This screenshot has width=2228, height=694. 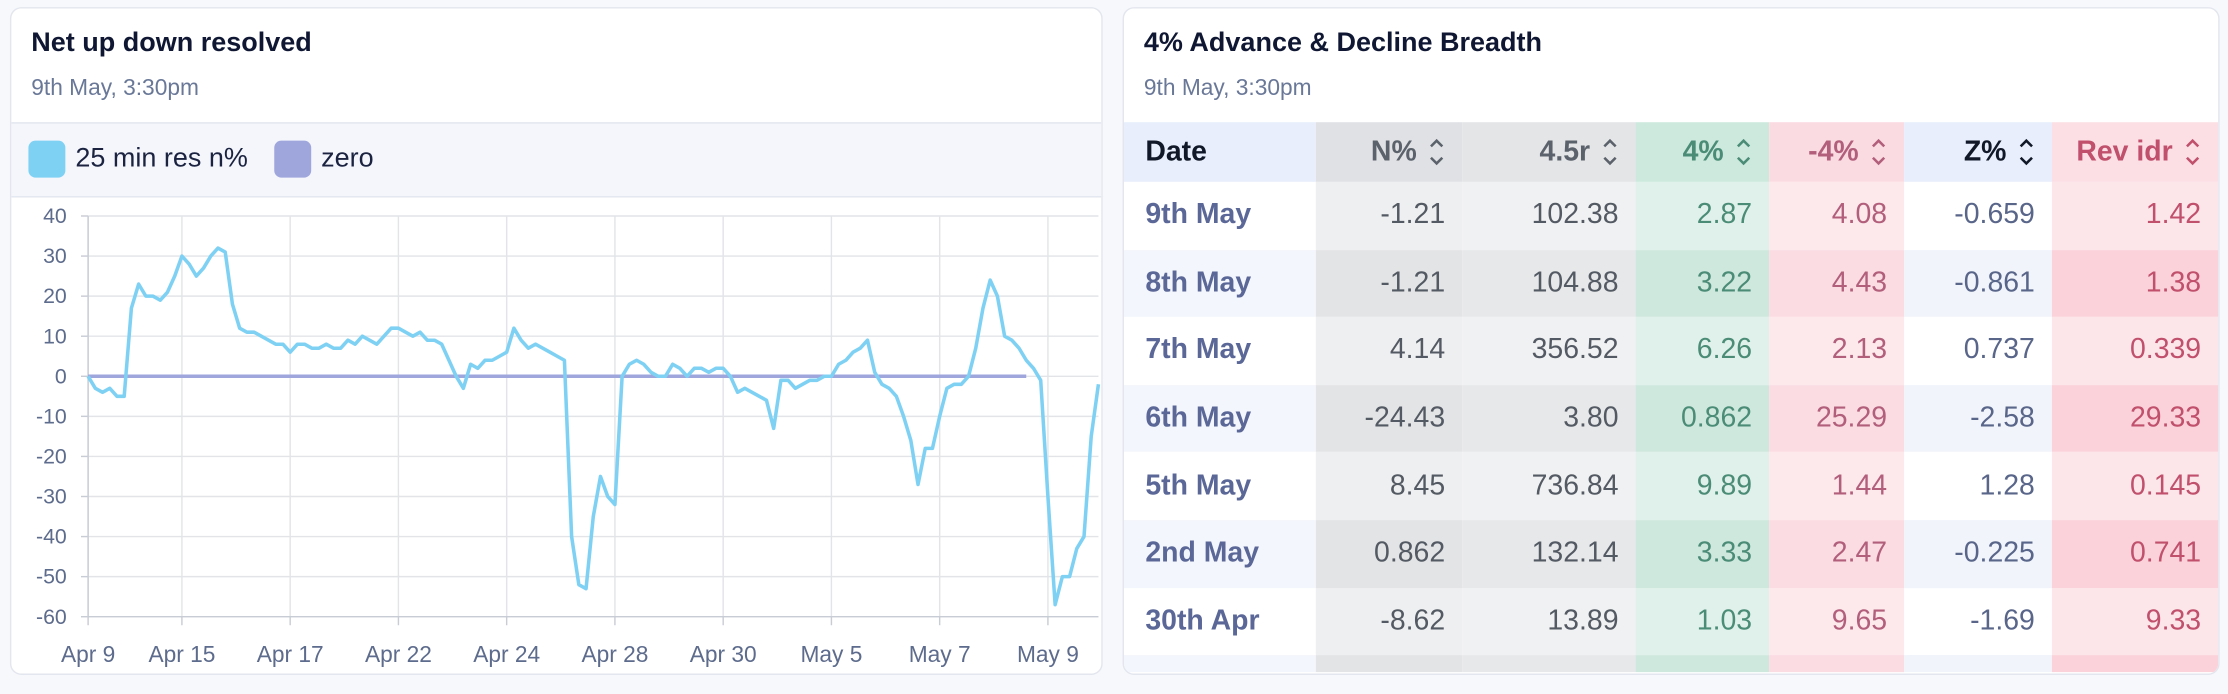 I want to click on header-label: Z%, so click(x=1985, y=151).